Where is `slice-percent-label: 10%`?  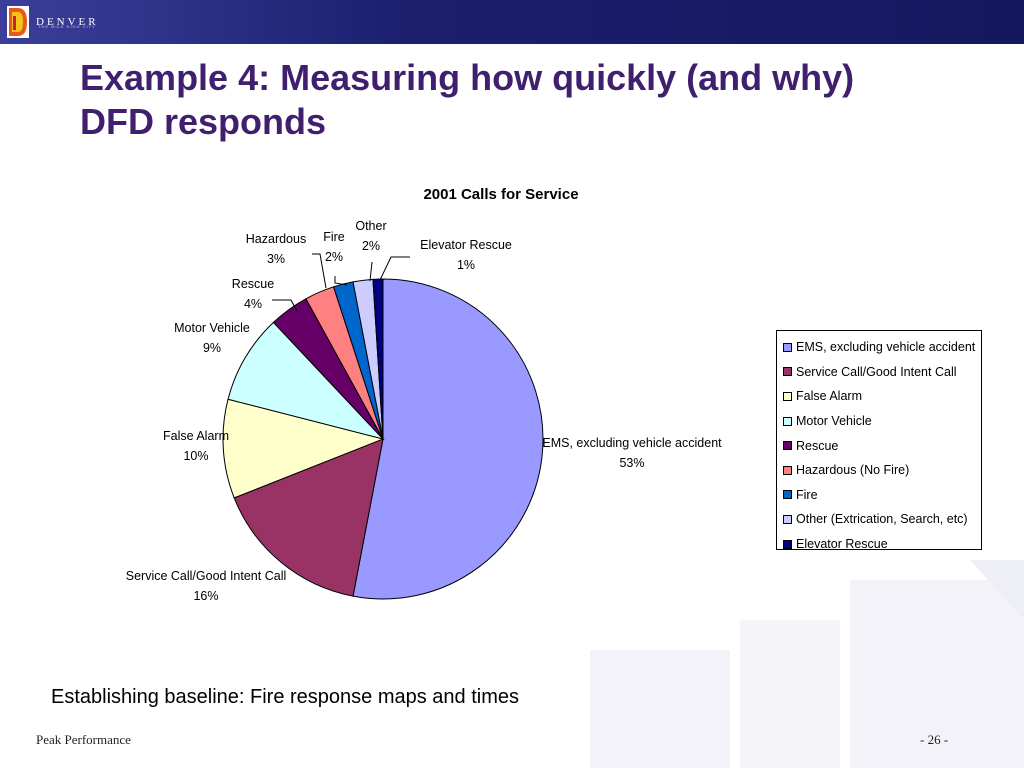 slice-percent-label: 10% is located at coordinates (195, 456).